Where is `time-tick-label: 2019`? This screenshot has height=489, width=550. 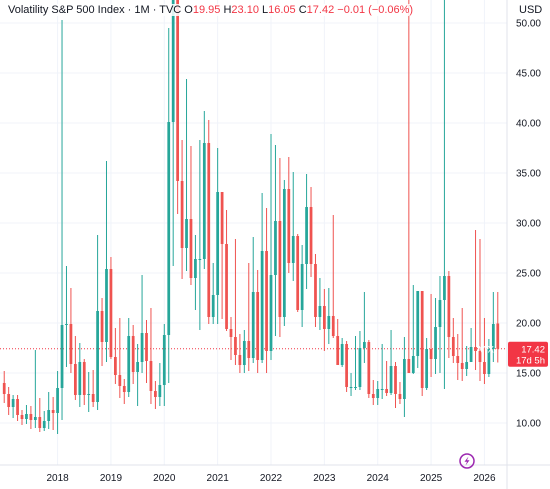 time-tick-label: 2019 is located at coordinates (111, 478).